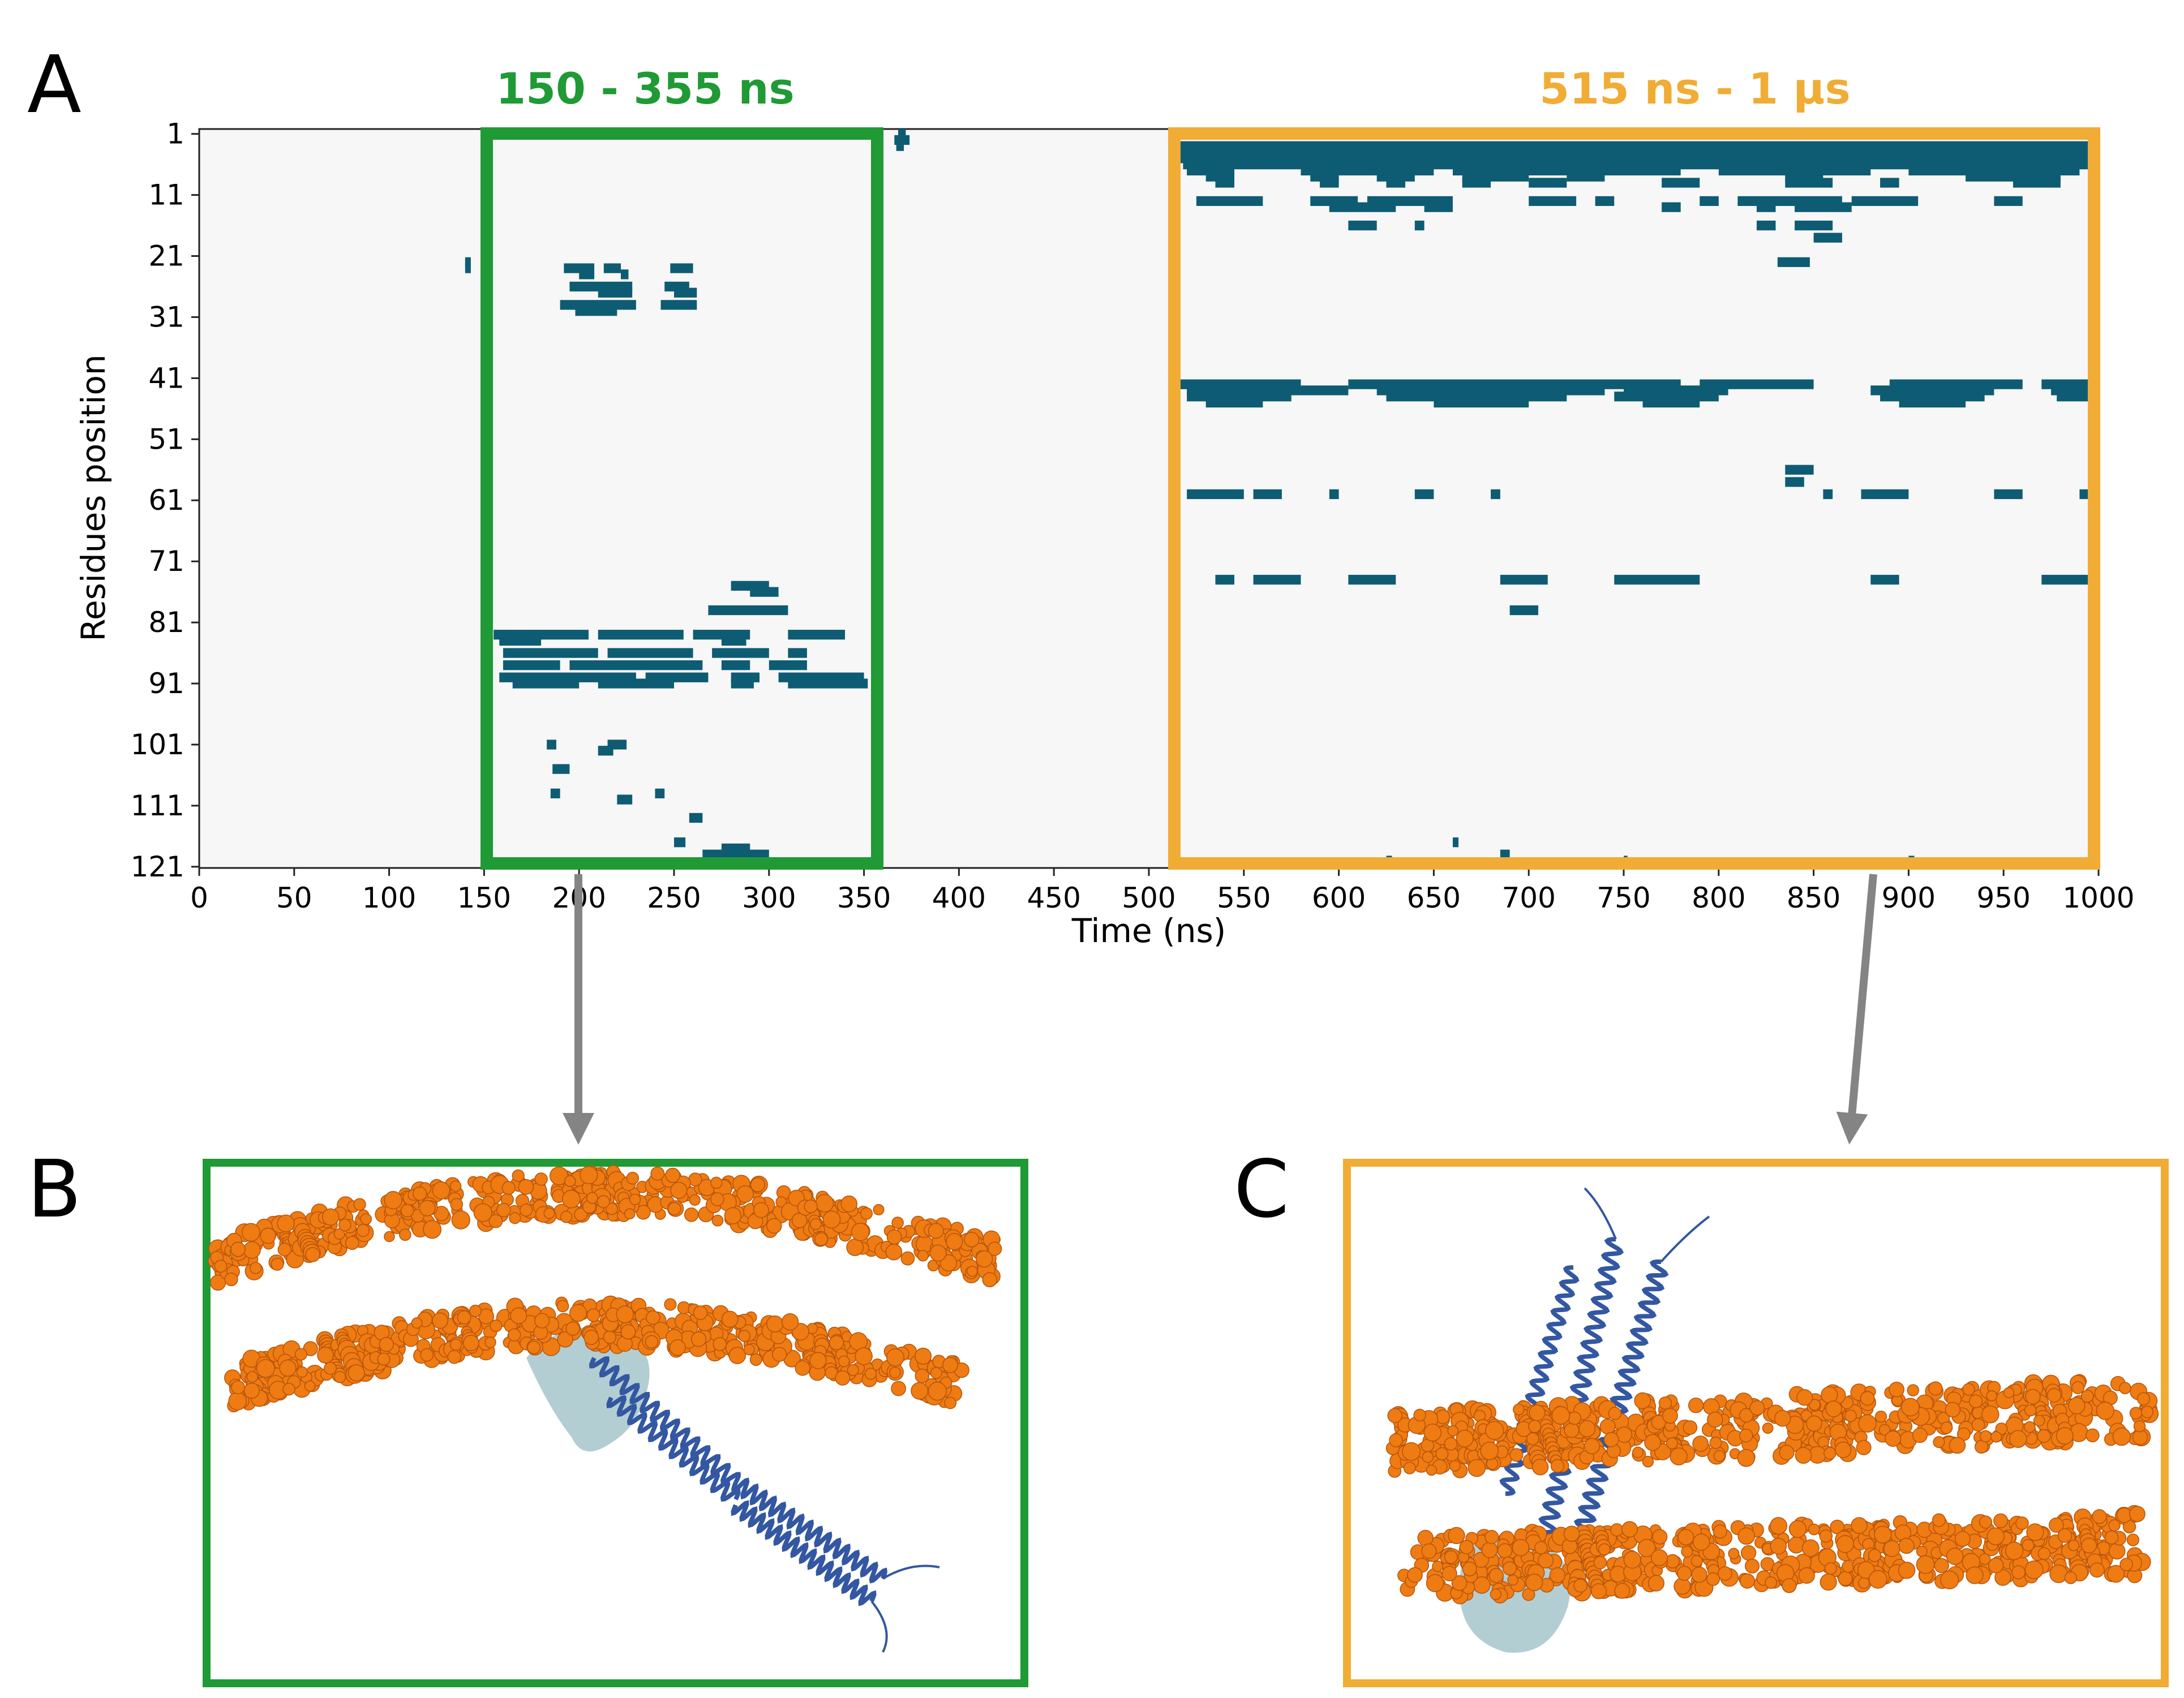 Image resolution: width=2184 pixels, height=1698 pixels. Describe the element at coordinates (54, 1190) in the screenshot. I see `panel-letter-b: B` at that location.